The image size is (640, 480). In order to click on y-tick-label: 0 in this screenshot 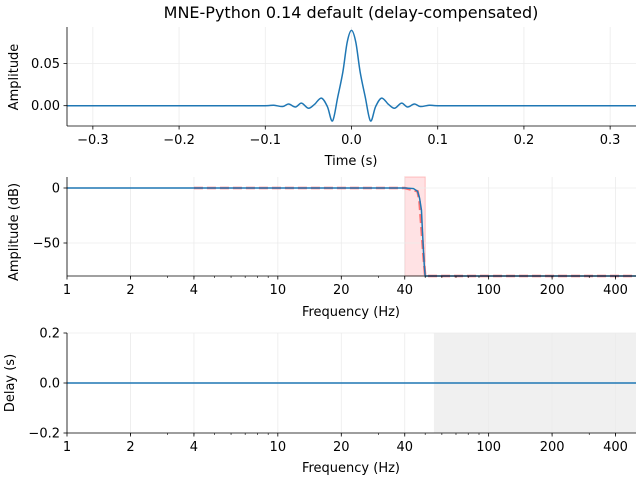, I will do `click(56, 189)`.